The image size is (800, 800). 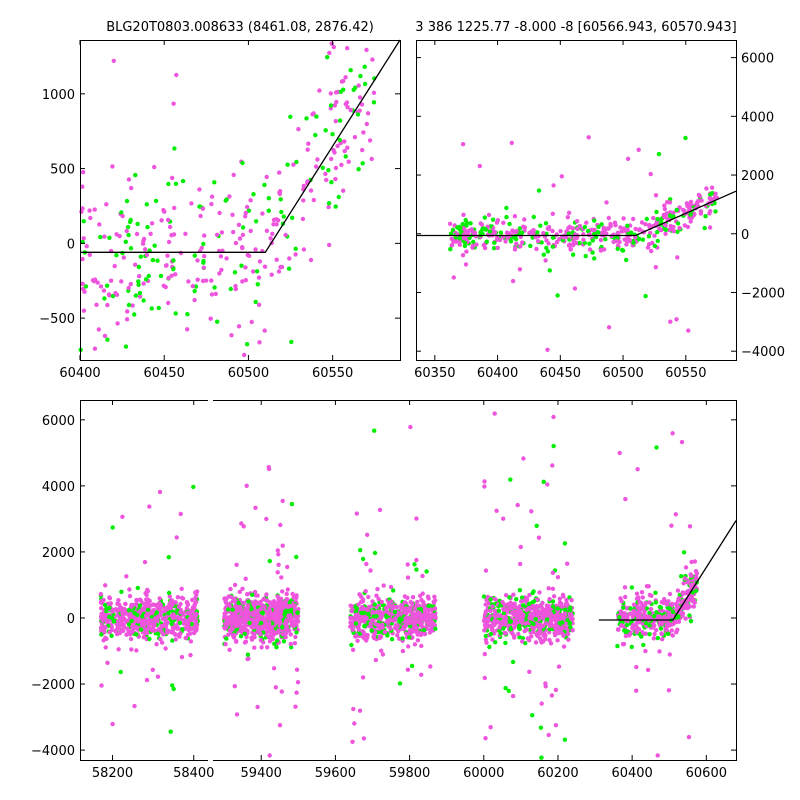 I want to click on panel-top-right-ytick-label: 4000, so click(x=757, y=117).